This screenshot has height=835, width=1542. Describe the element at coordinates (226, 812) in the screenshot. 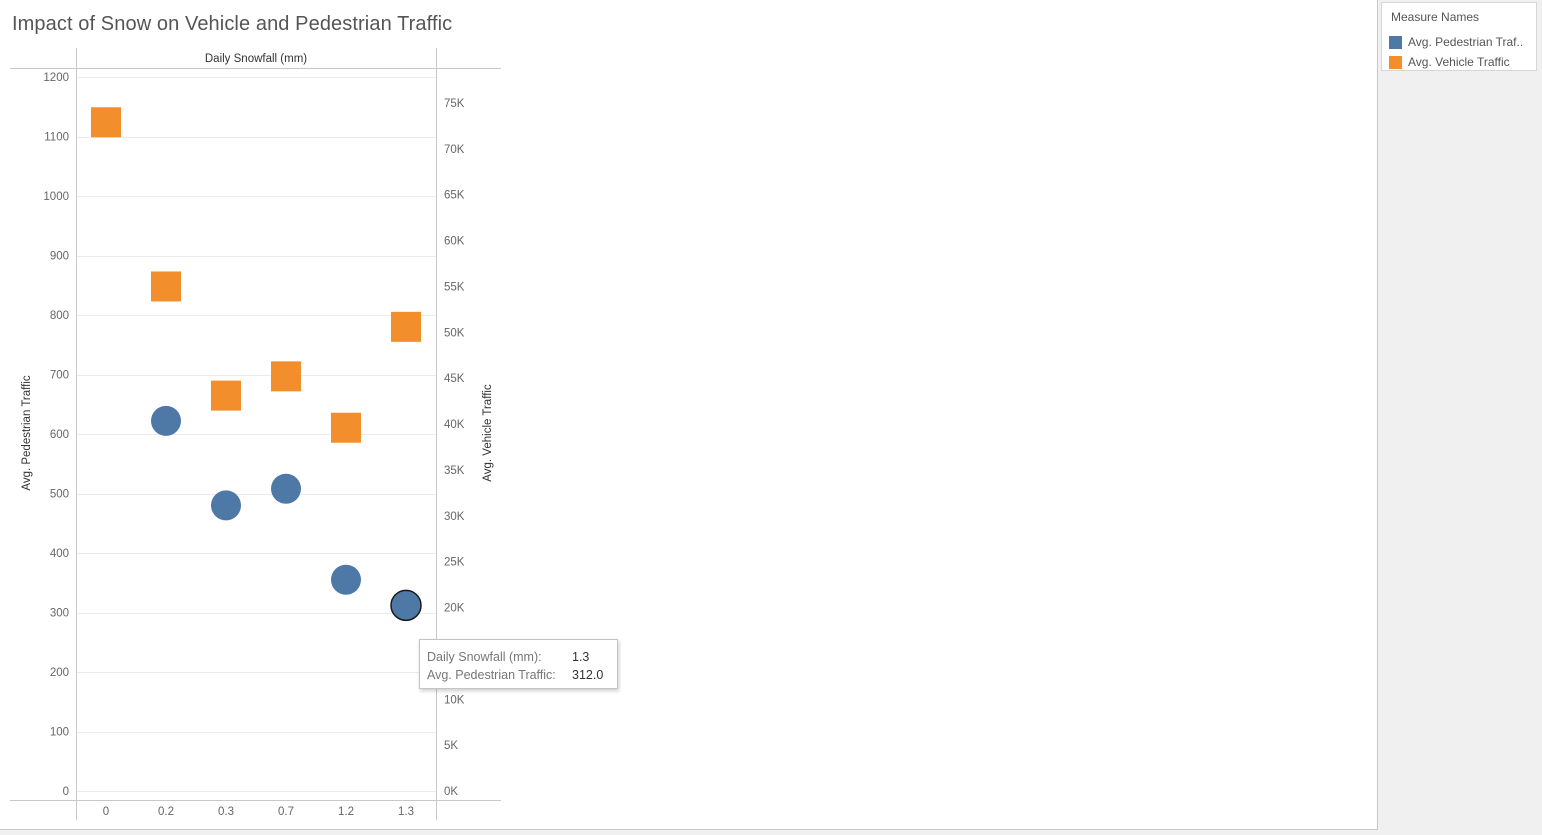

I see `x-tick-label: 0.3` at that location.